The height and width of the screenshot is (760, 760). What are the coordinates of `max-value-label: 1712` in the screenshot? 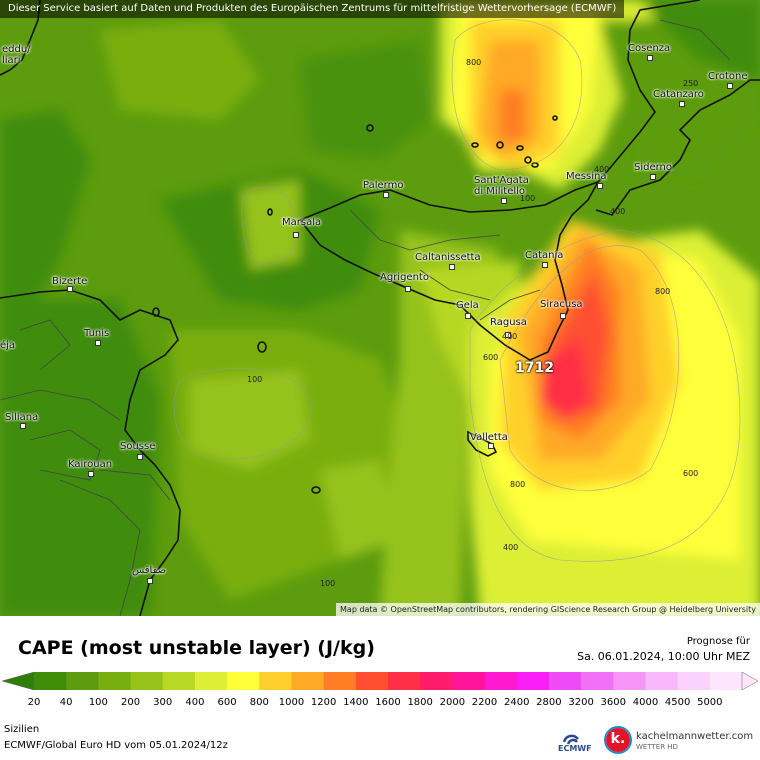 It's located at (534, 368).